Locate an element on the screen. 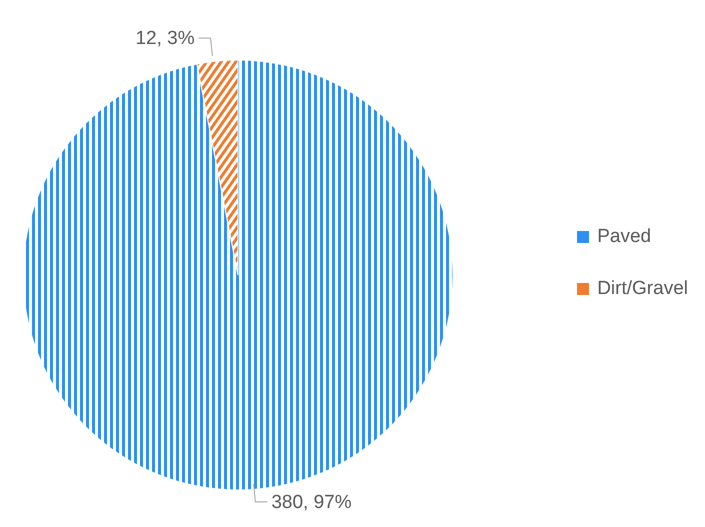 The width and height of the screenshot is (705, 527). legend-label: Paved is located at coordinates (624, 237).